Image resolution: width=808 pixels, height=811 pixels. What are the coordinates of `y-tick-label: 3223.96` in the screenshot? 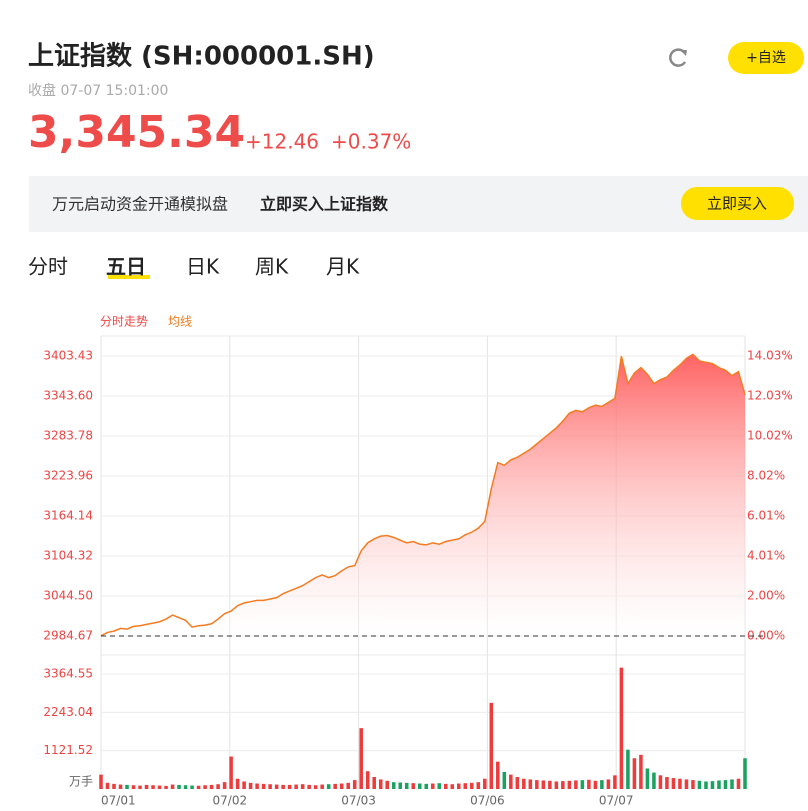 It's located at (68, 476).